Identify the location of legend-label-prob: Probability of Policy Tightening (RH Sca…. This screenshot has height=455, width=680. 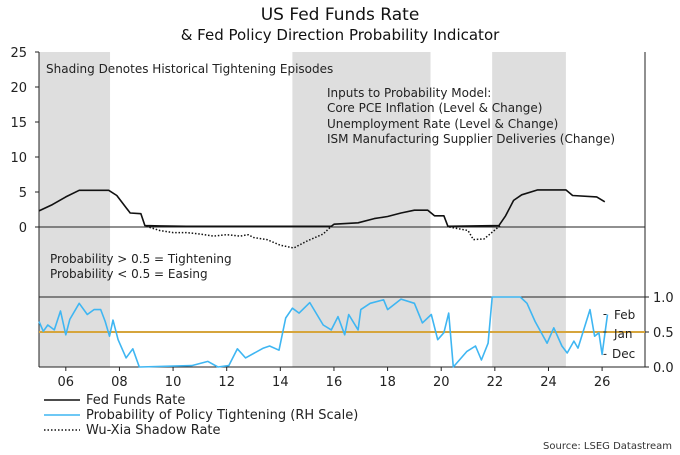
(222, 415).